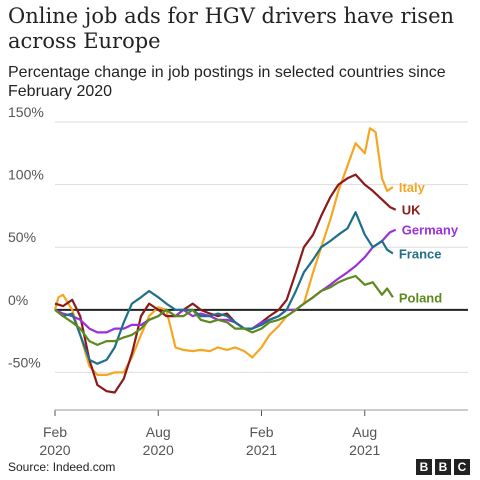 Image resolution: width=480 pixels, height=480 pixels. Describe the element at coordinates (430, 230) in the screenshot. I see `series-label-germany: Germany` at that location.